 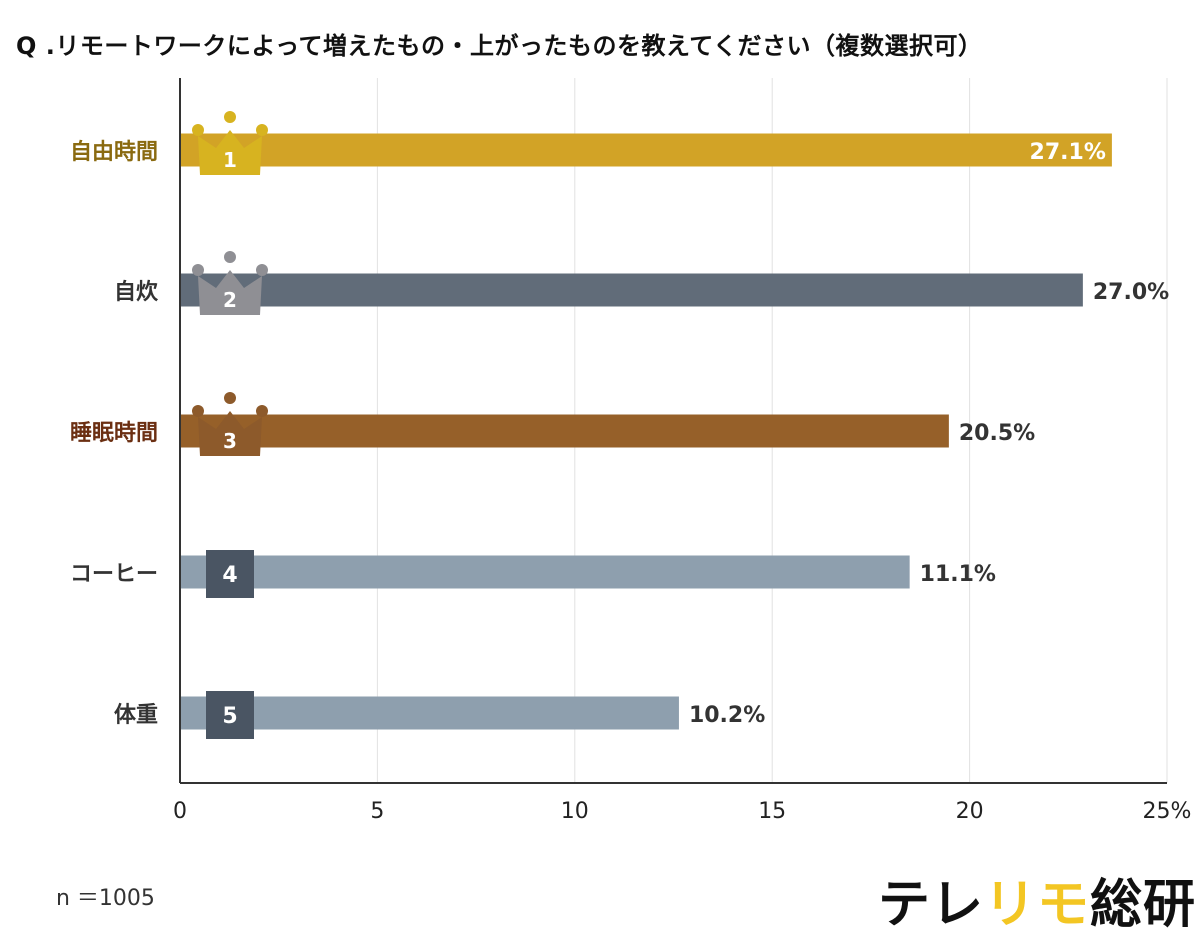 What do you see at coordinates (230, 300) in the screenshot?
I see `rank-number: 2` at bounding box center [230, 300].